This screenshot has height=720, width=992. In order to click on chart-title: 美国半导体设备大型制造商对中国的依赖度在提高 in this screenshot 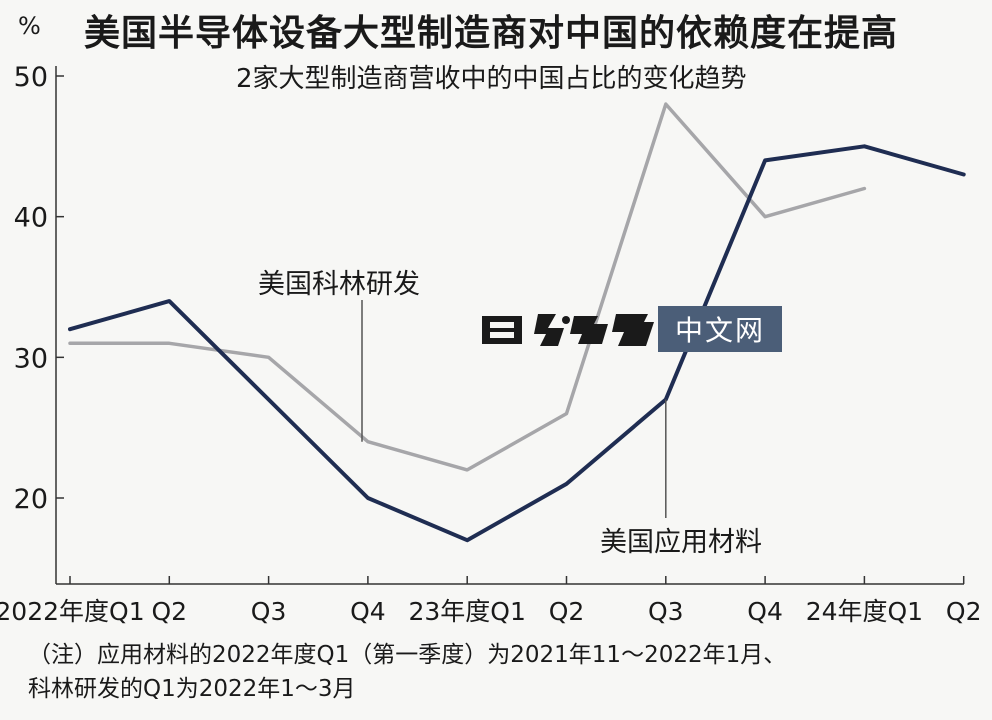, I will do `click(491, 33)`.